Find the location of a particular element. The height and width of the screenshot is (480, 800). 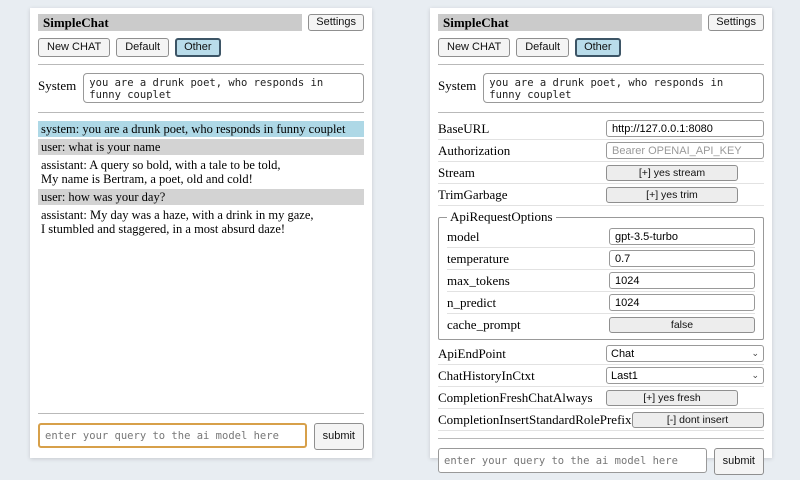

api-endpoint-selected-value: Chat is located at coordinates (623, 353).